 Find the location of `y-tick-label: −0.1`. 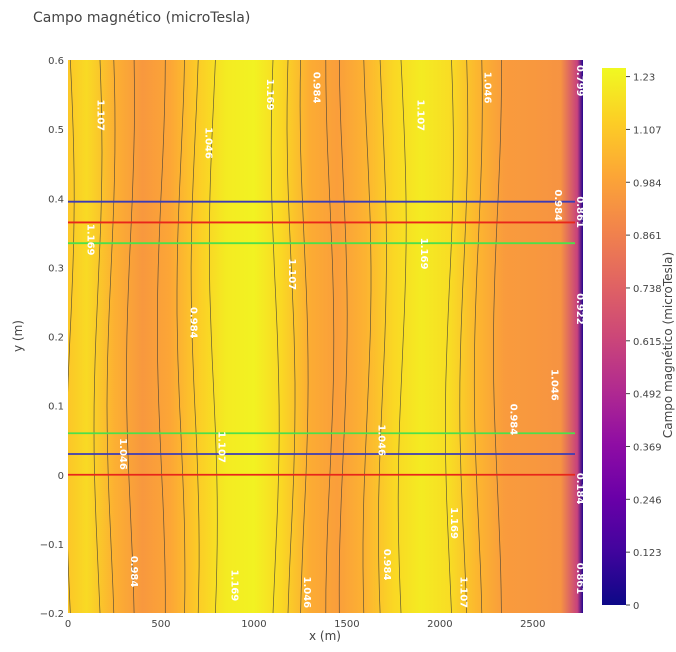

y-tick-label: −0.1 is located at coordinates (52, 545).